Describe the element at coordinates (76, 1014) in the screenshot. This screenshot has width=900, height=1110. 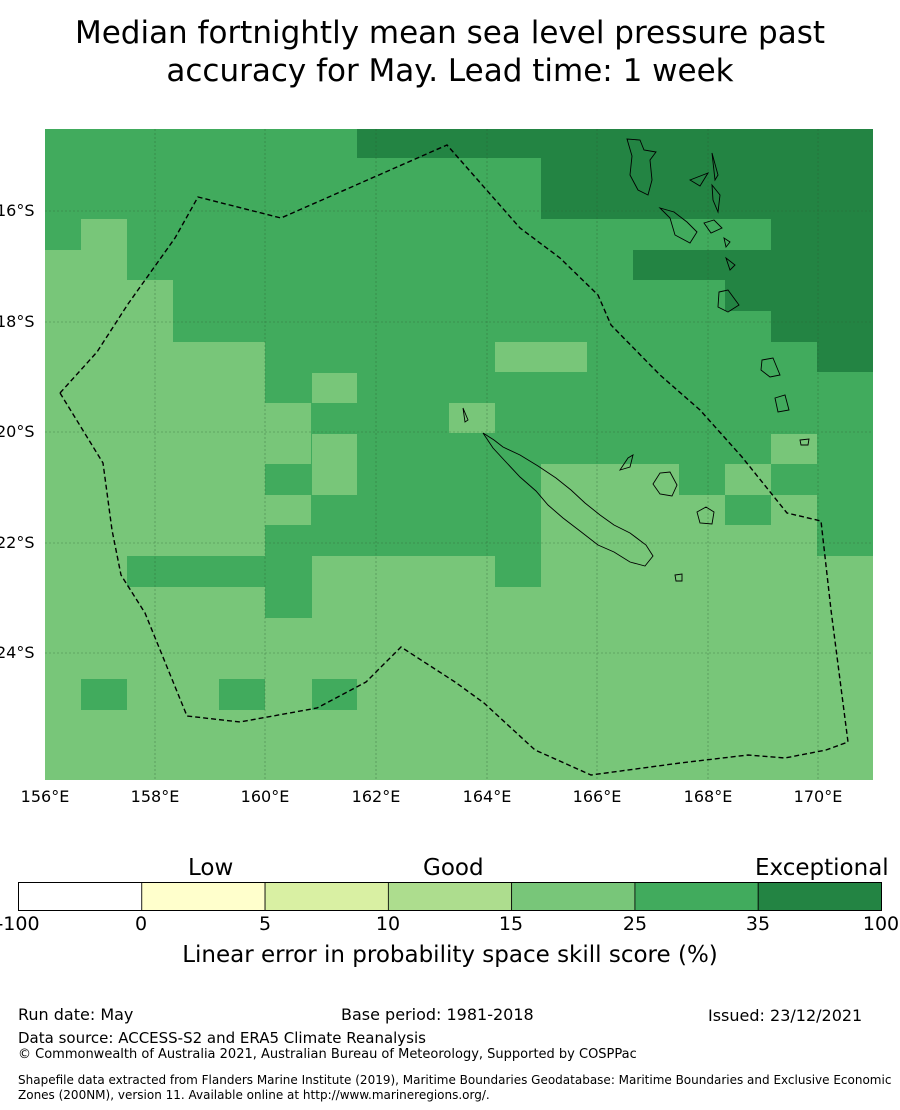
I see `run-date: Run date: May` at that location.